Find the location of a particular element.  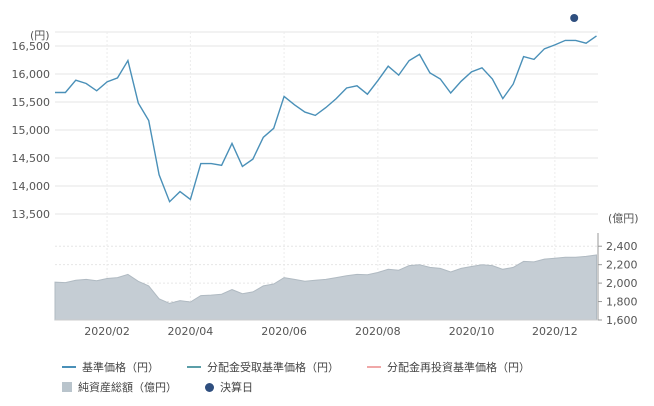

legend-label-net-assets: 純資産総額（億円） is located at coordinates (127, 387).